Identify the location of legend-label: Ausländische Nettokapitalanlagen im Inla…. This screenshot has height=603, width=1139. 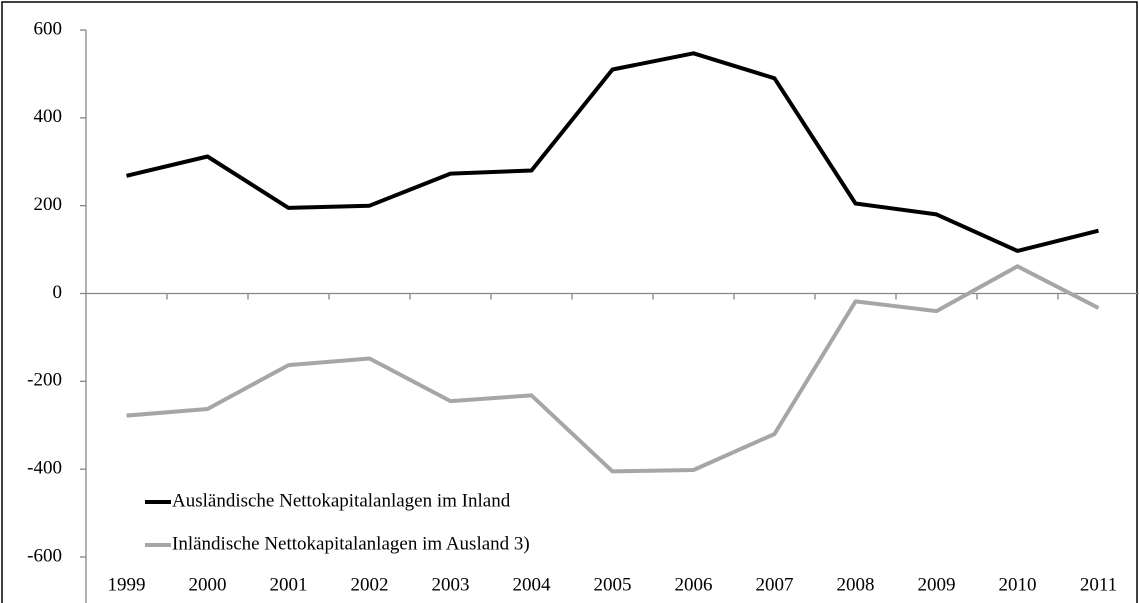
(341, 500).